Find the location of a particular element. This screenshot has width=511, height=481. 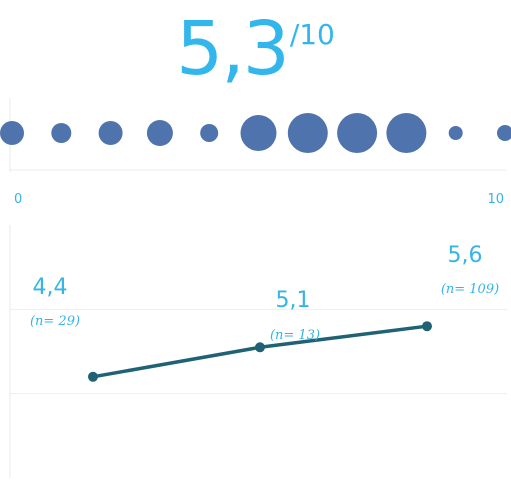

score-value: 5,3 is located at coordinates (233, 49).